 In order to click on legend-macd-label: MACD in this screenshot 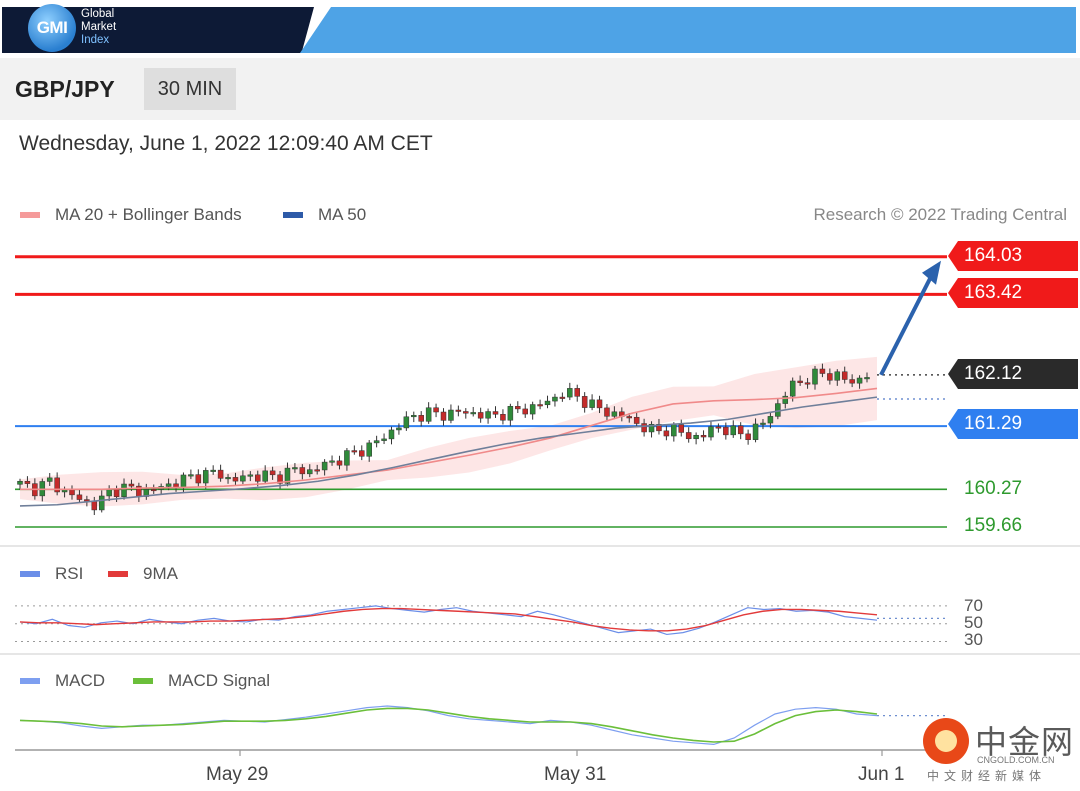, I will do `click(80, 680)`.